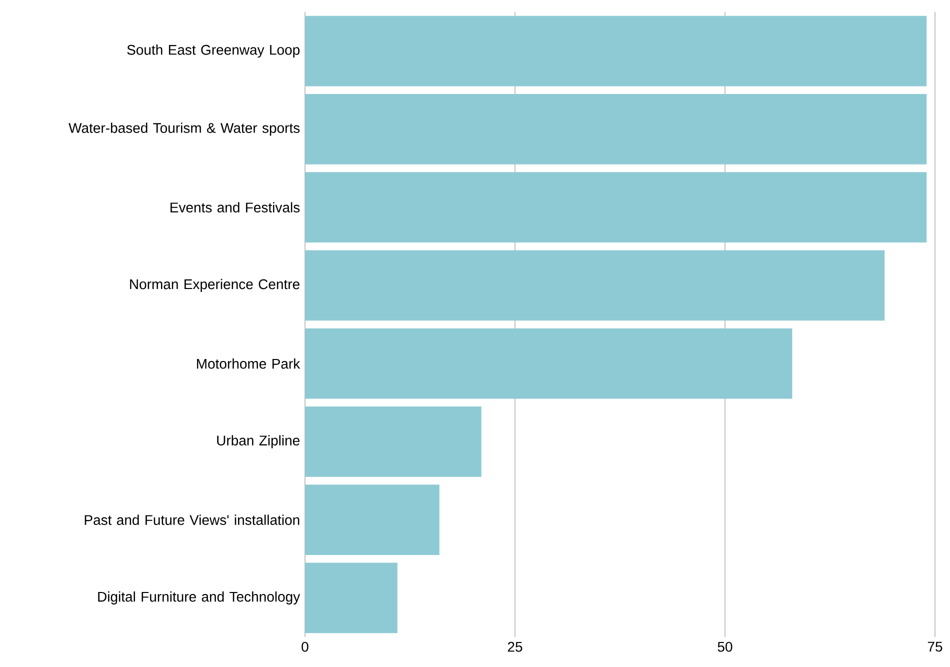 The image size is (950, 667). What do you see at coordinates (213, 51) in the screenshot?
I see `y-tick-label: South East Greenway Loop` at bounding box center [213, 51].